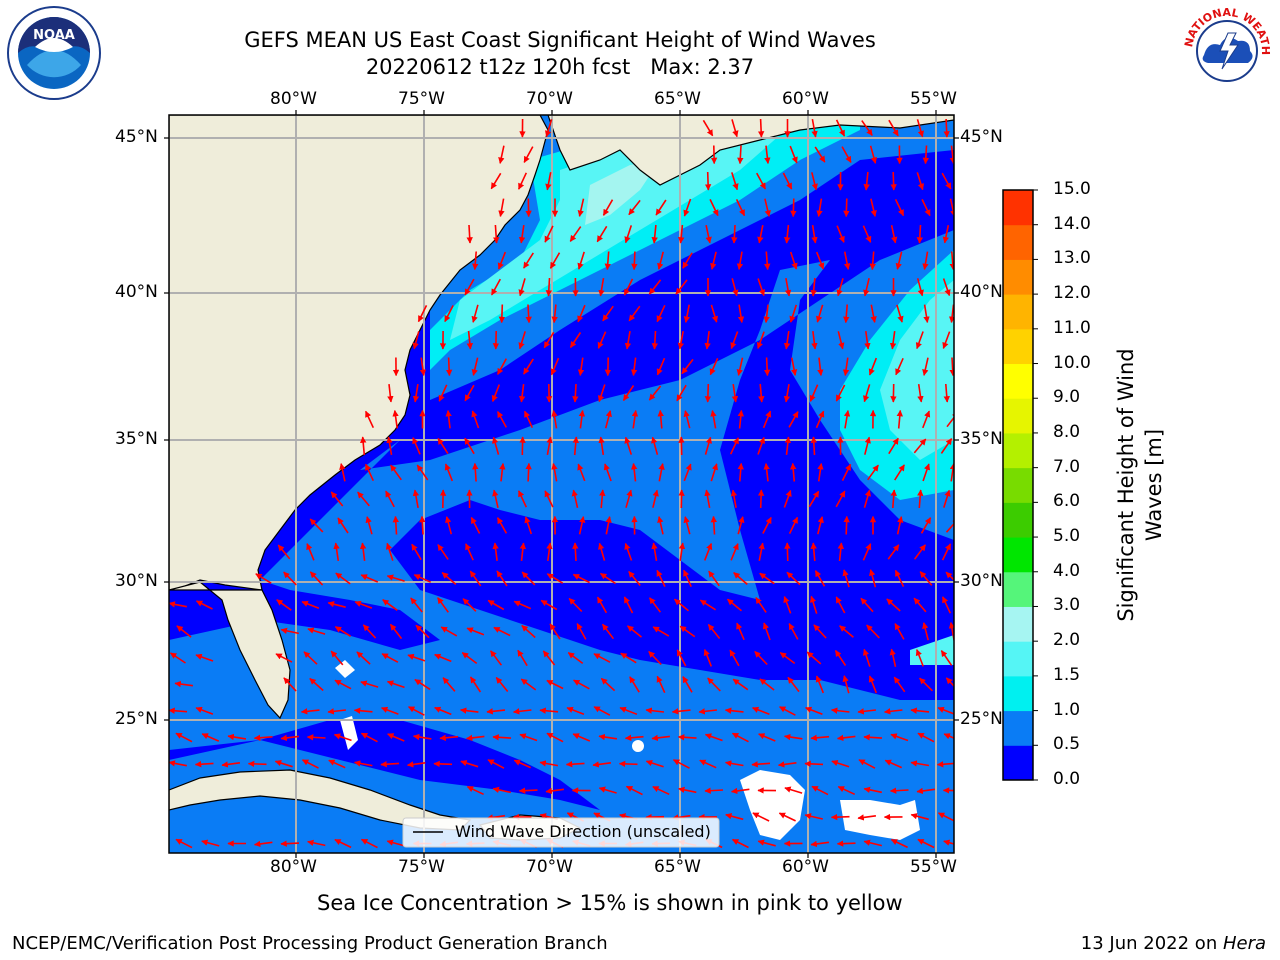 The height and width of the screenshot is (960, 1280). I want to click on lon-label-top: 65°W, so click(677, 99).